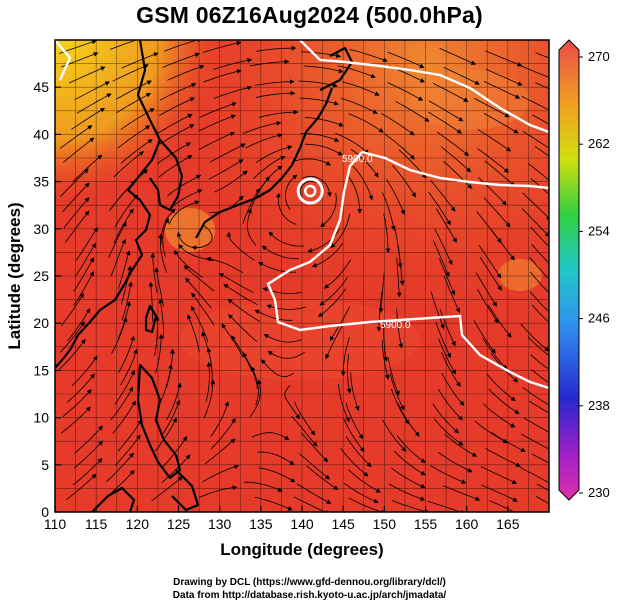 Image resolution: width=619 pixels, height=605 pixels. What do you see at coordinates (310, 191) in the screenshot?
I see `typhoon-center-marker` at bounding box center [310, 191].